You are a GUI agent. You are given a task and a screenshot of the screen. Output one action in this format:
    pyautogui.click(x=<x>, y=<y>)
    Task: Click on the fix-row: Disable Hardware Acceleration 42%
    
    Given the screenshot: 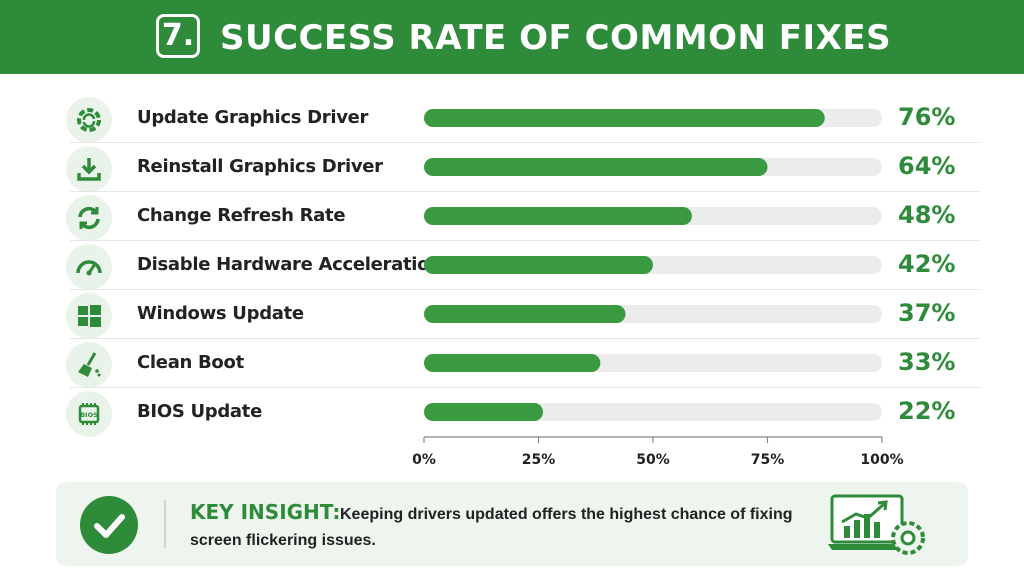 What is the action you would take?
    pyautogui.click(x=520, y=265)
    